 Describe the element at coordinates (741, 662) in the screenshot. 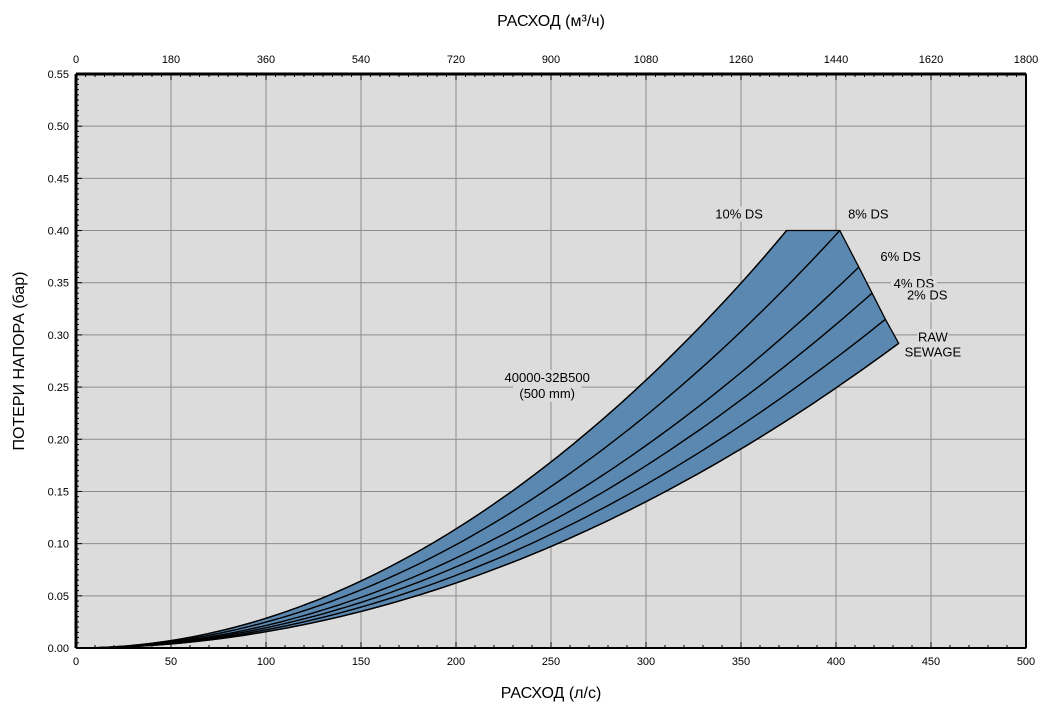

I see `x-tick-label: 350` at that location.